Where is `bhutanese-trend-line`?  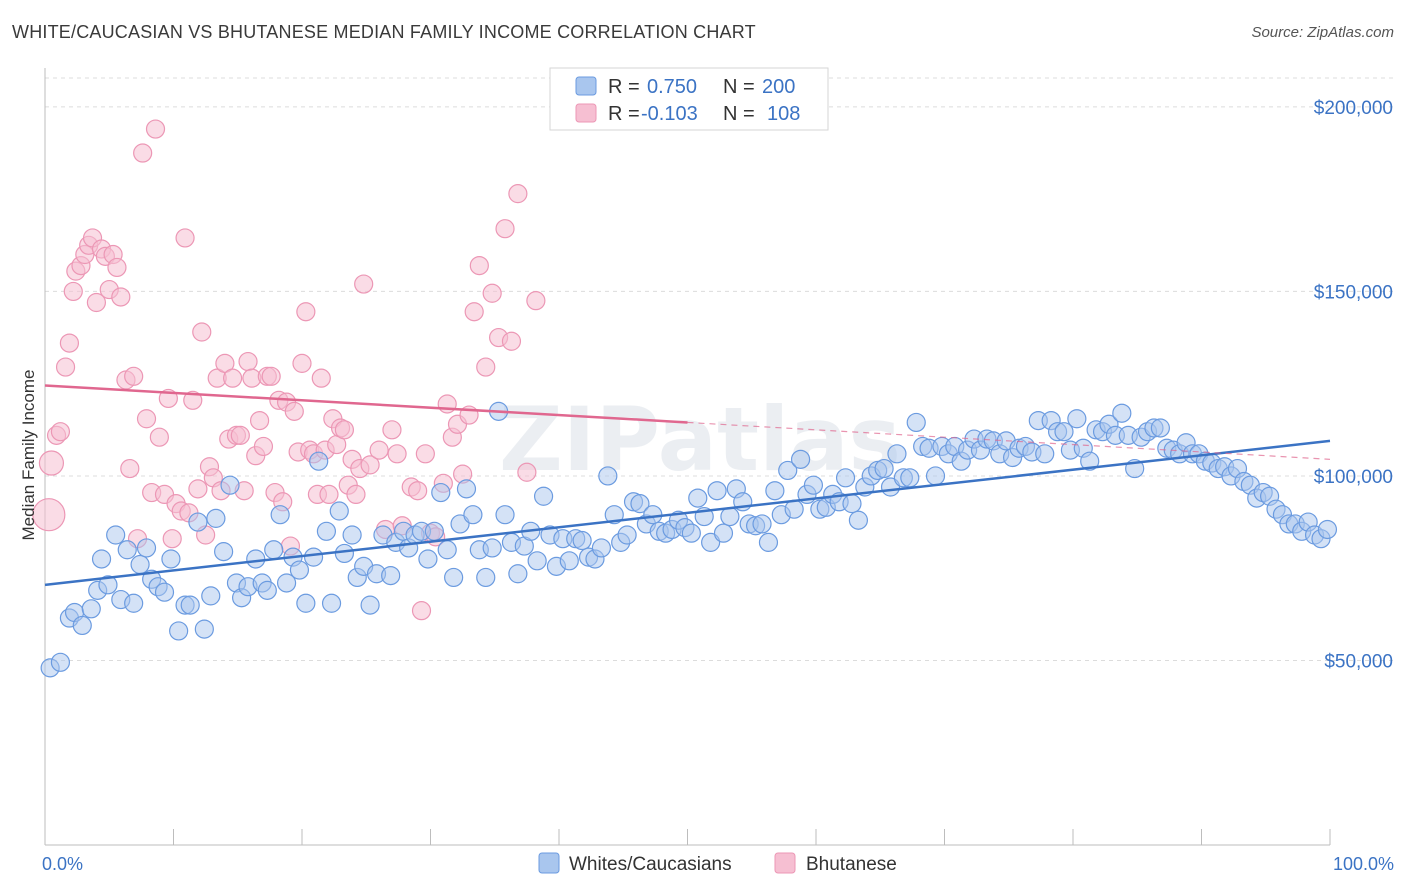
bhutanese-trend-line is located at coordinates (366, 404).